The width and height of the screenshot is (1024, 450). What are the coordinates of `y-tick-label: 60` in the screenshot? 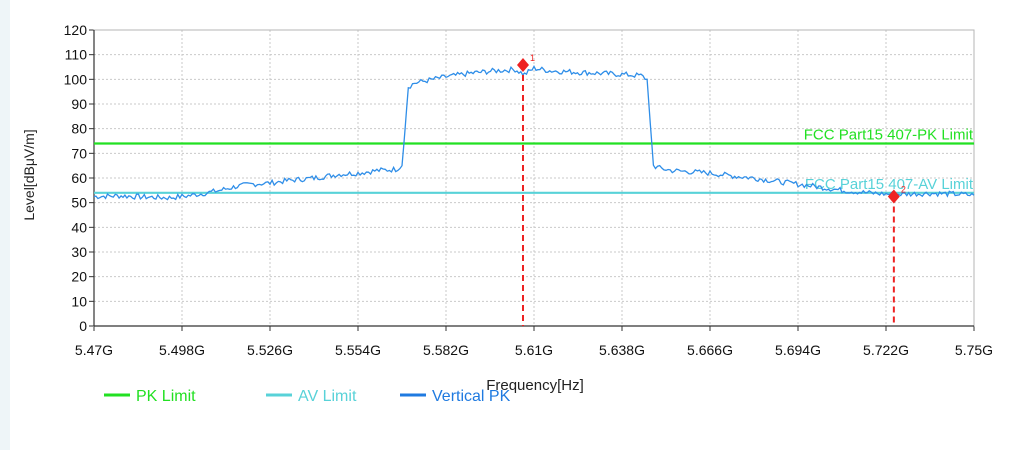 It's located at (79, 178).